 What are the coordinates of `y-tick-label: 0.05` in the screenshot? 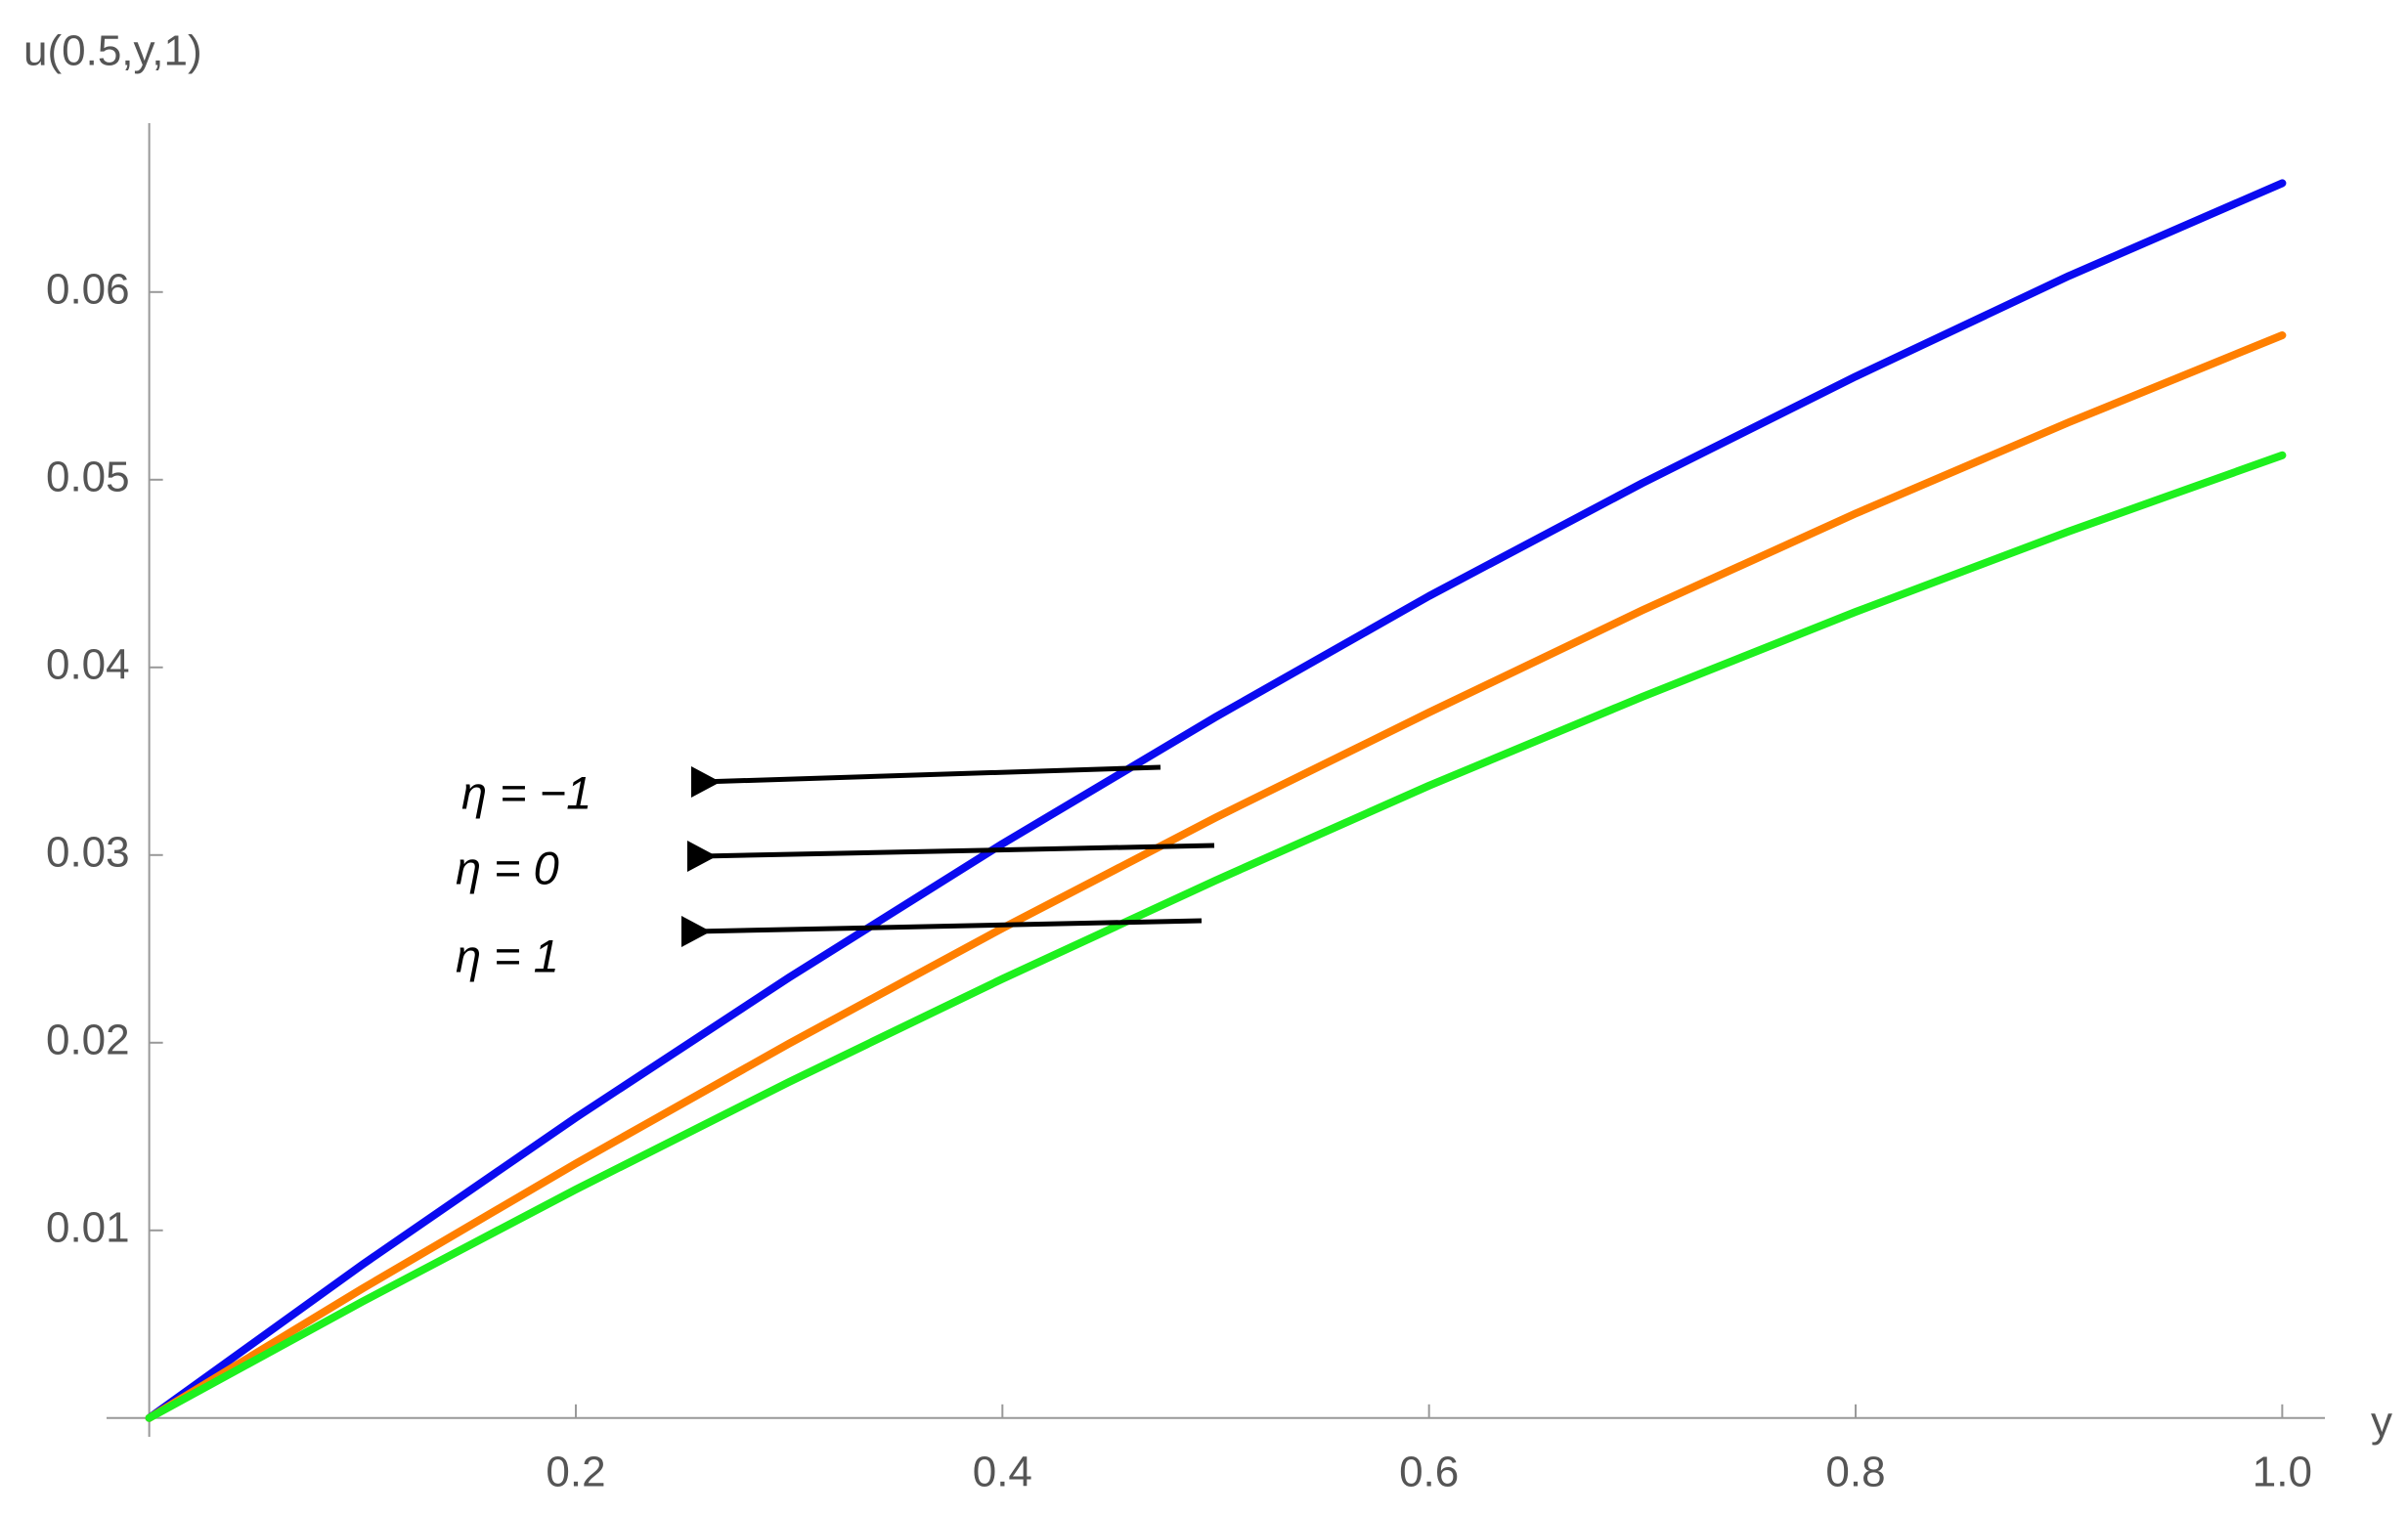 It's located at (88, 476).